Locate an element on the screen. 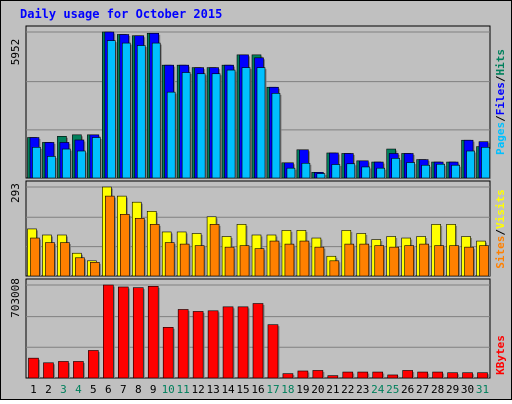 The width and height of the screenshot is (512, 404). svg-text: Pages/Files/Hits is located at coordinates (500, 102).